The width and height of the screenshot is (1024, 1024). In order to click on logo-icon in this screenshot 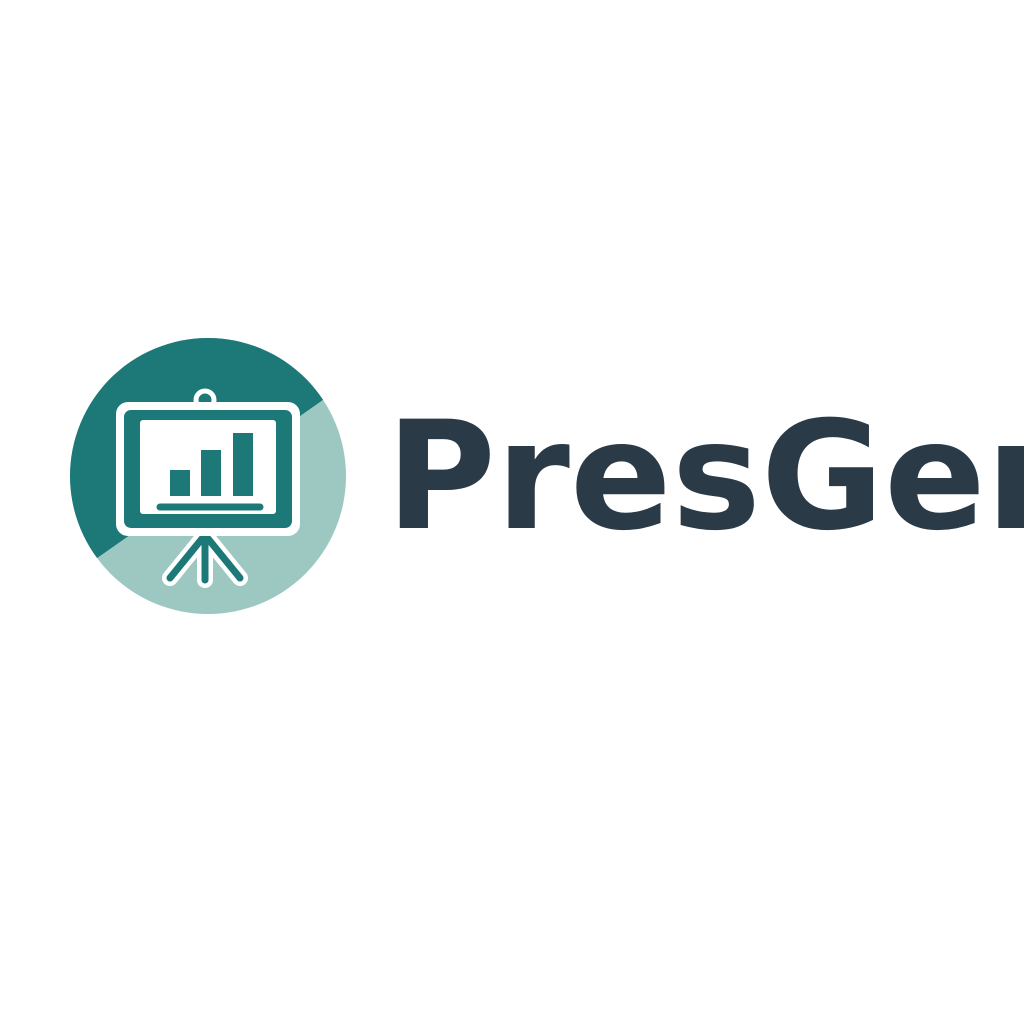, I will do `click(208, 476)`.